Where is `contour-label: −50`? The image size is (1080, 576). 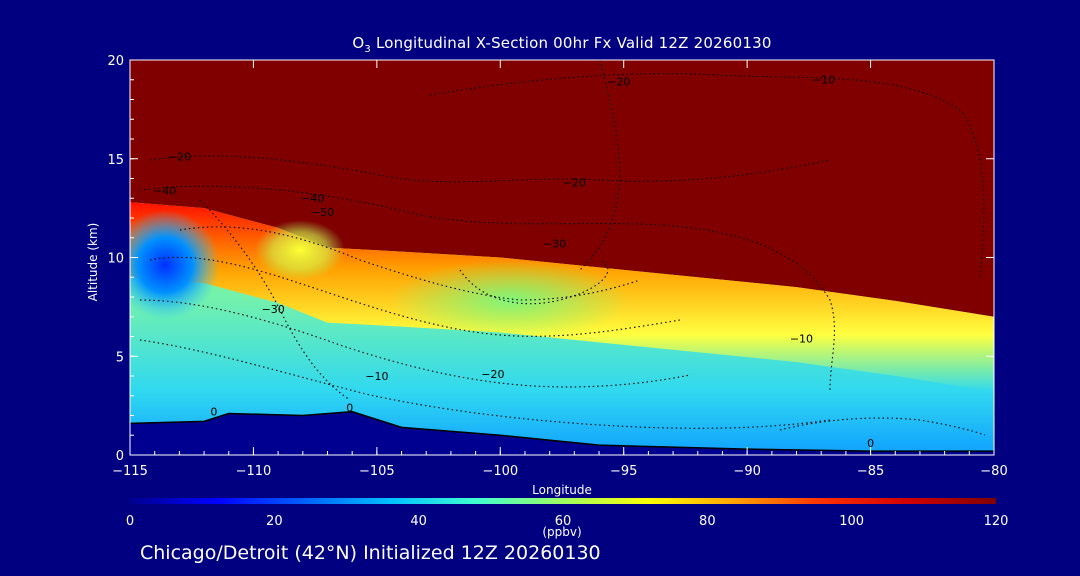
contour-label: −50 is located at coordinates (322, 212).